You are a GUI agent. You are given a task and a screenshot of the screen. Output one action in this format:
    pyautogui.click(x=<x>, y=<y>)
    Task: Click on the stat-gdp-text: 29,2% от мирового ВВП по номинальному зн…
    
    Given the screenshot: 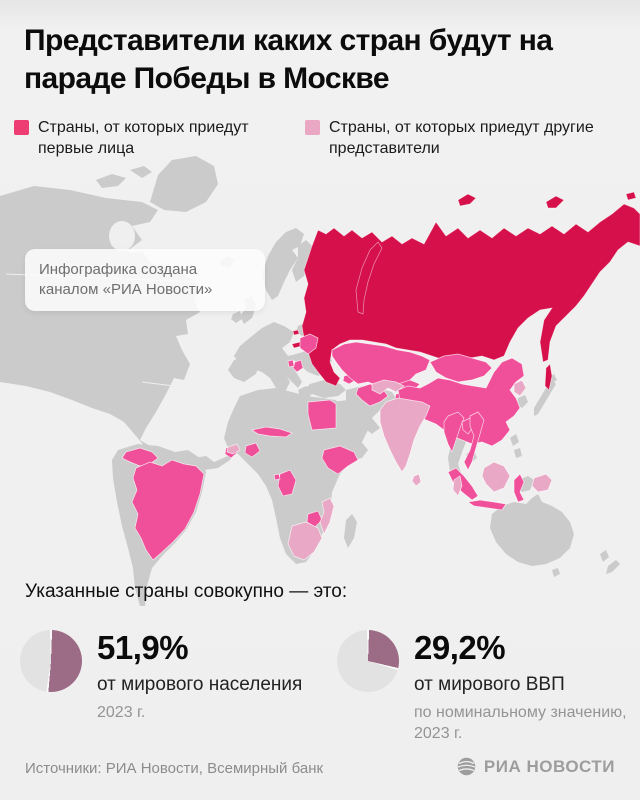 What is the action you would take?
    pyautogui.click(x=524, y=687)
    